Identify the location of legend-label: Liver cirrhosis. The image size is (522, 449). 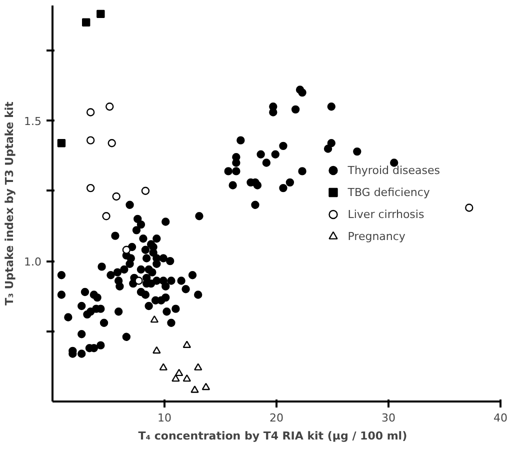
(386, 214).